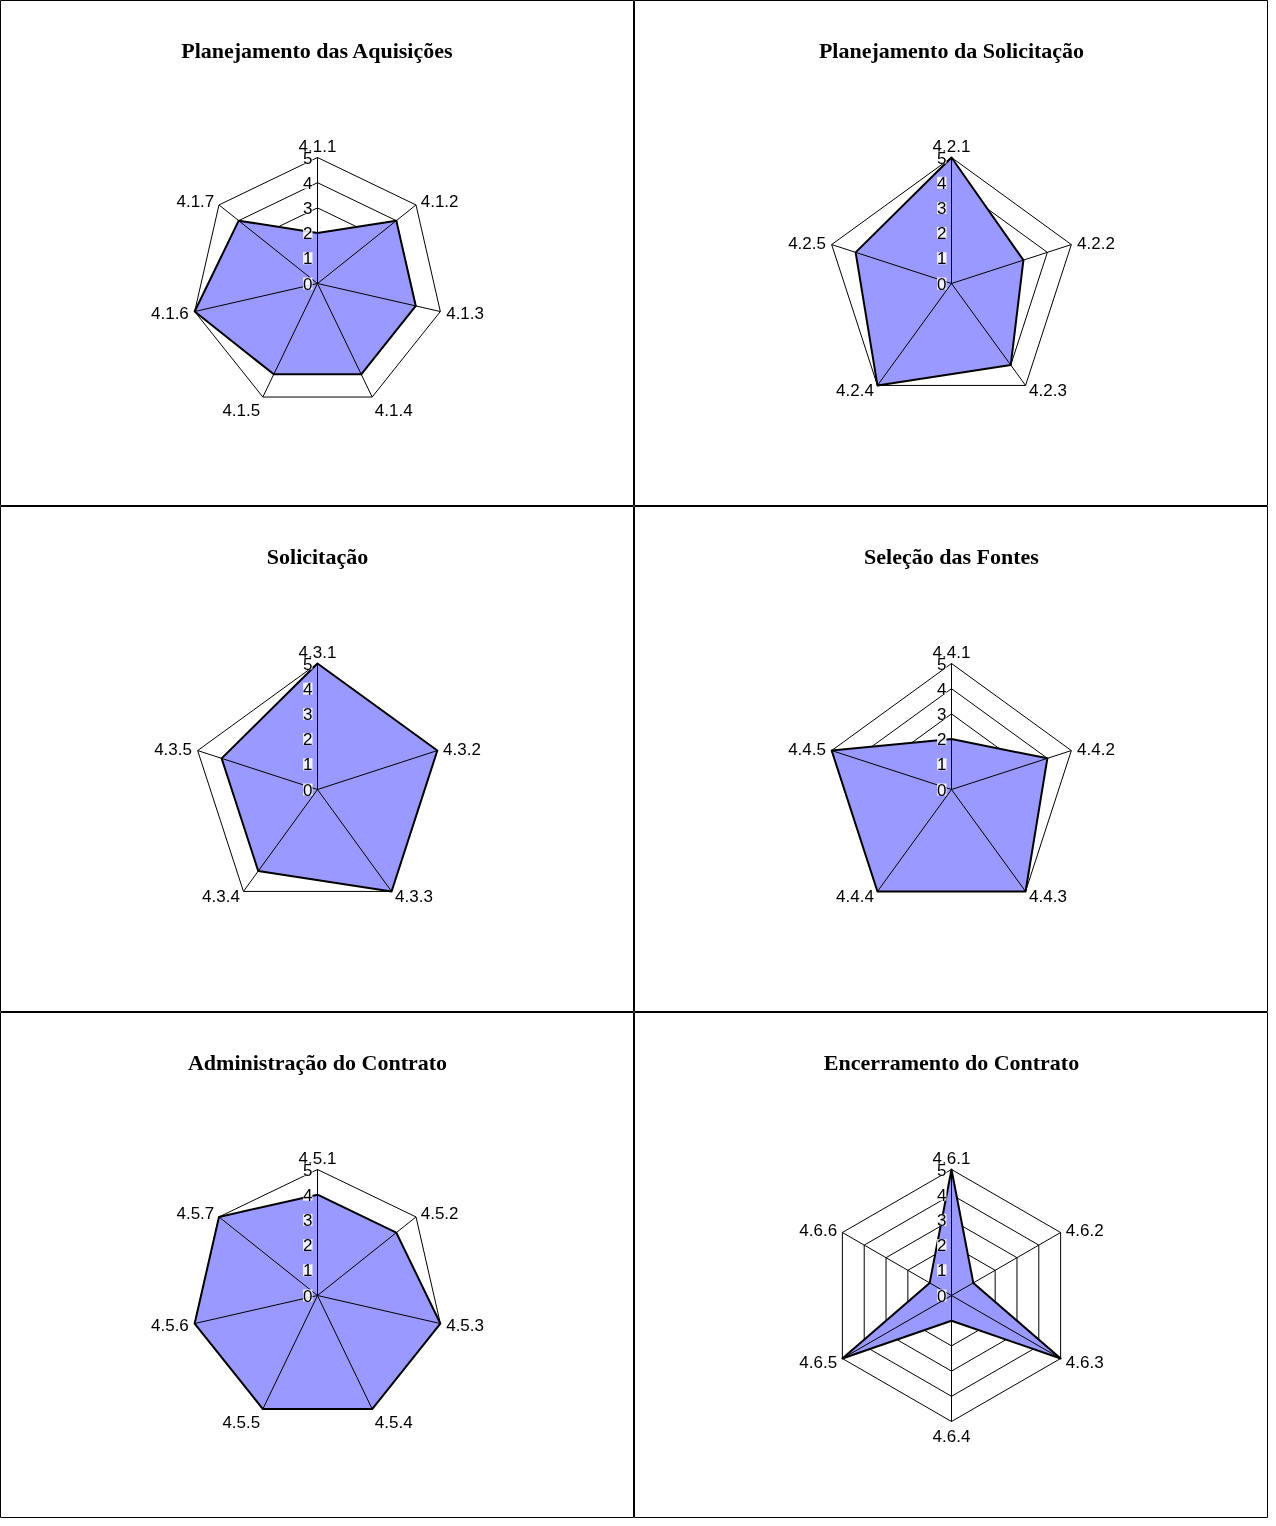 This screenshot has height=1526, width=1276. What do you see at coordinates (170, 313) in the screenshot?
I see `spoke-label: 4.1.6` at bounding box center [170, 313].